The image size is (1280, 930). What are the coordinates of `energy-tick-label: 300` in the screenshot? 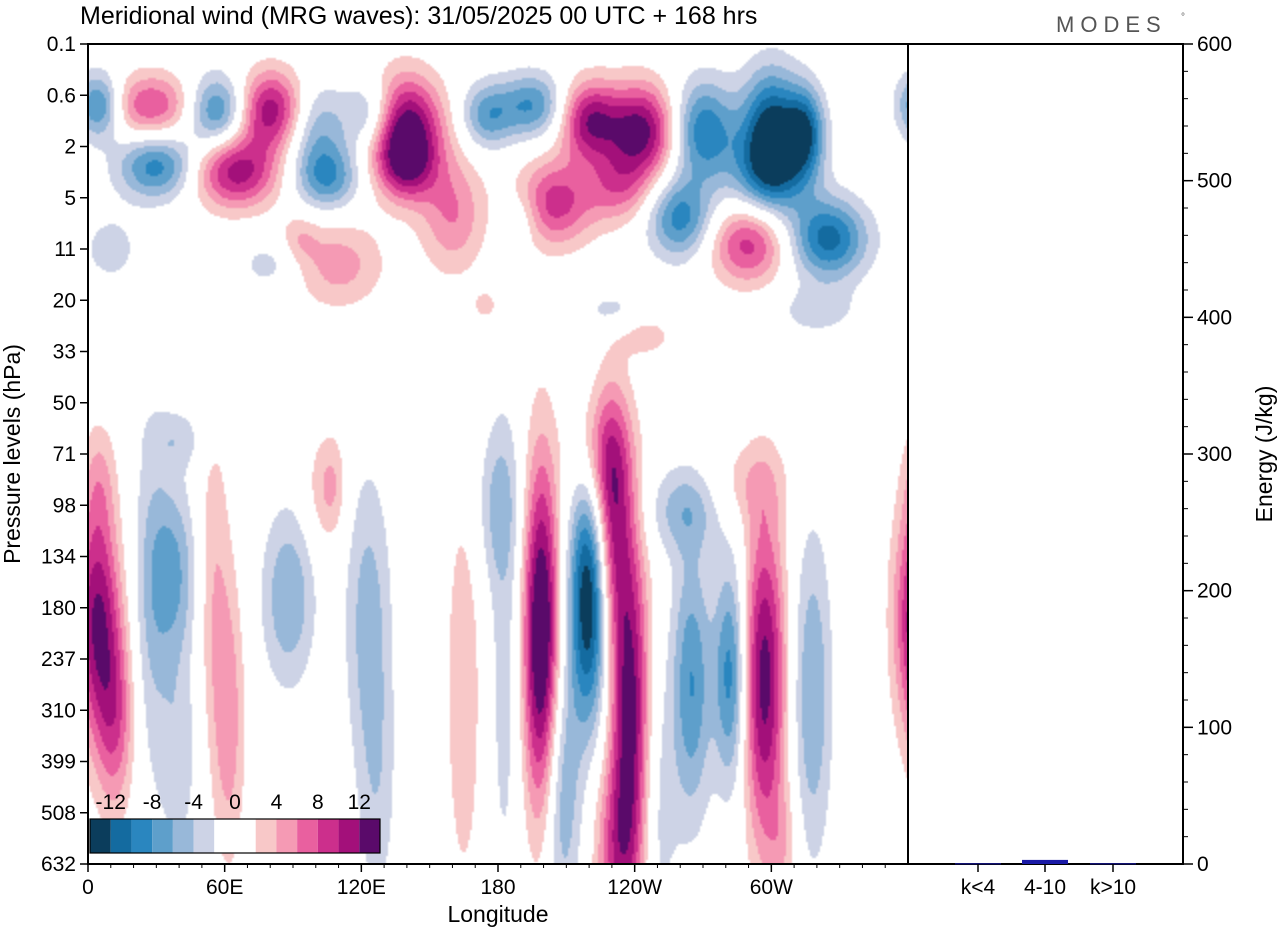 It's located at (1214, 454).